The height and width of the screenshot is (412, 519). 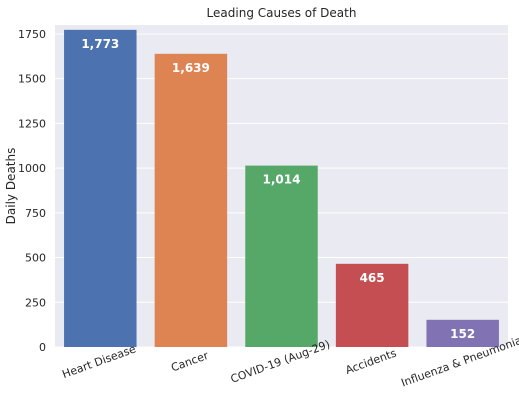 I want to click on data-label: 1,773, so click(x=100, y=44).